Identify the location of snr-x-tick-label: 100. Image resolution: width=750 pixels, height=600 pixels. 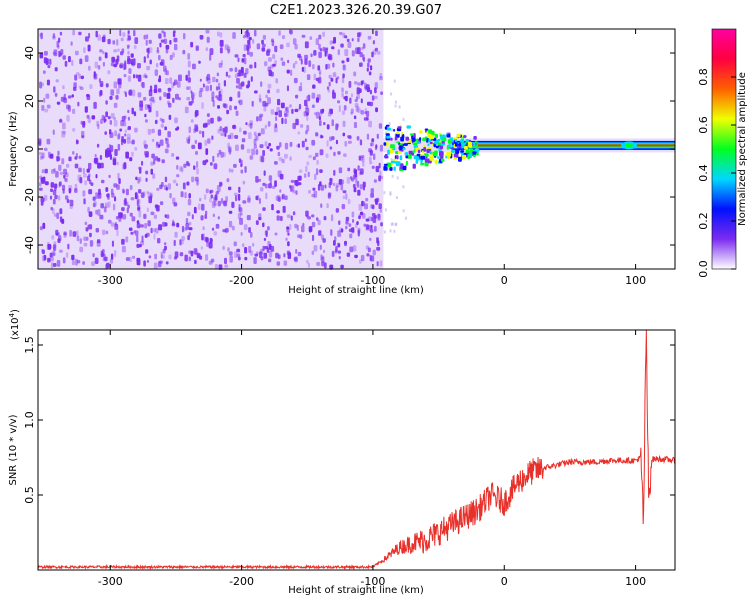
(635, 581).